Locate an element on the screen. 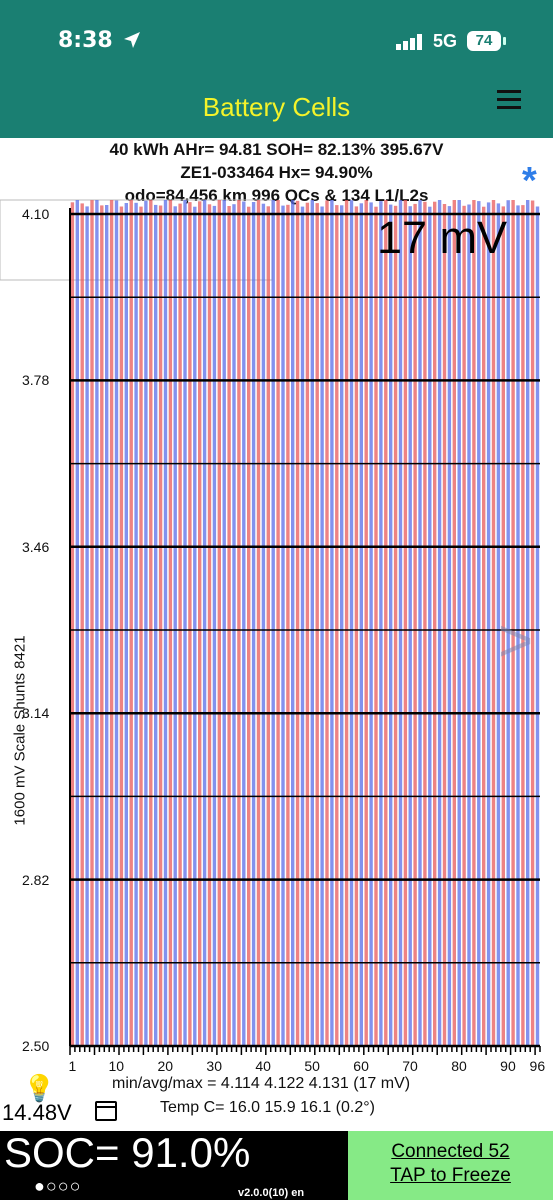 The height and width of the screenshot is (1200, 553). x-tick-label: 90 is located at coordinates (508, 1066).